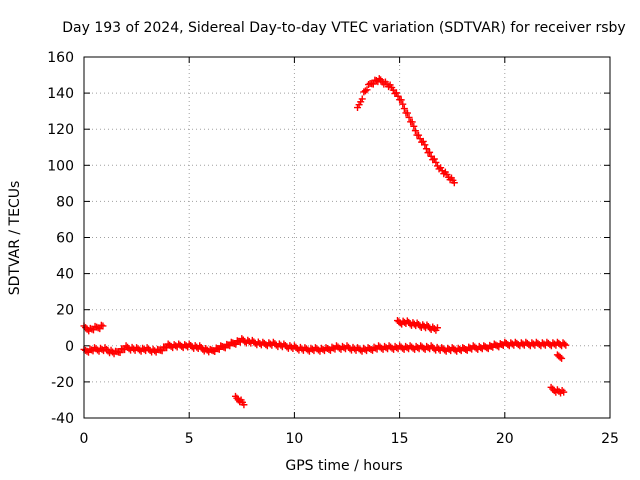 This screenshot has height=480, width=640. Describe the element at coordinates (610, 439) in the screenshot. I see `x-tick-label: 25` at that location.